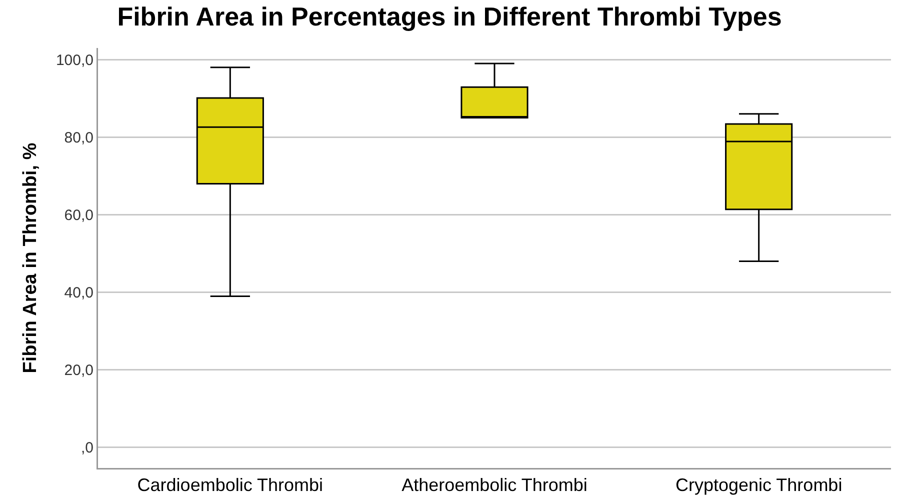 The image size is (899, 502). What do you see at coordinates (79, 215) in the screenshot?
I see `y-tick-label: 60,0` at bounding box center [79, 215].